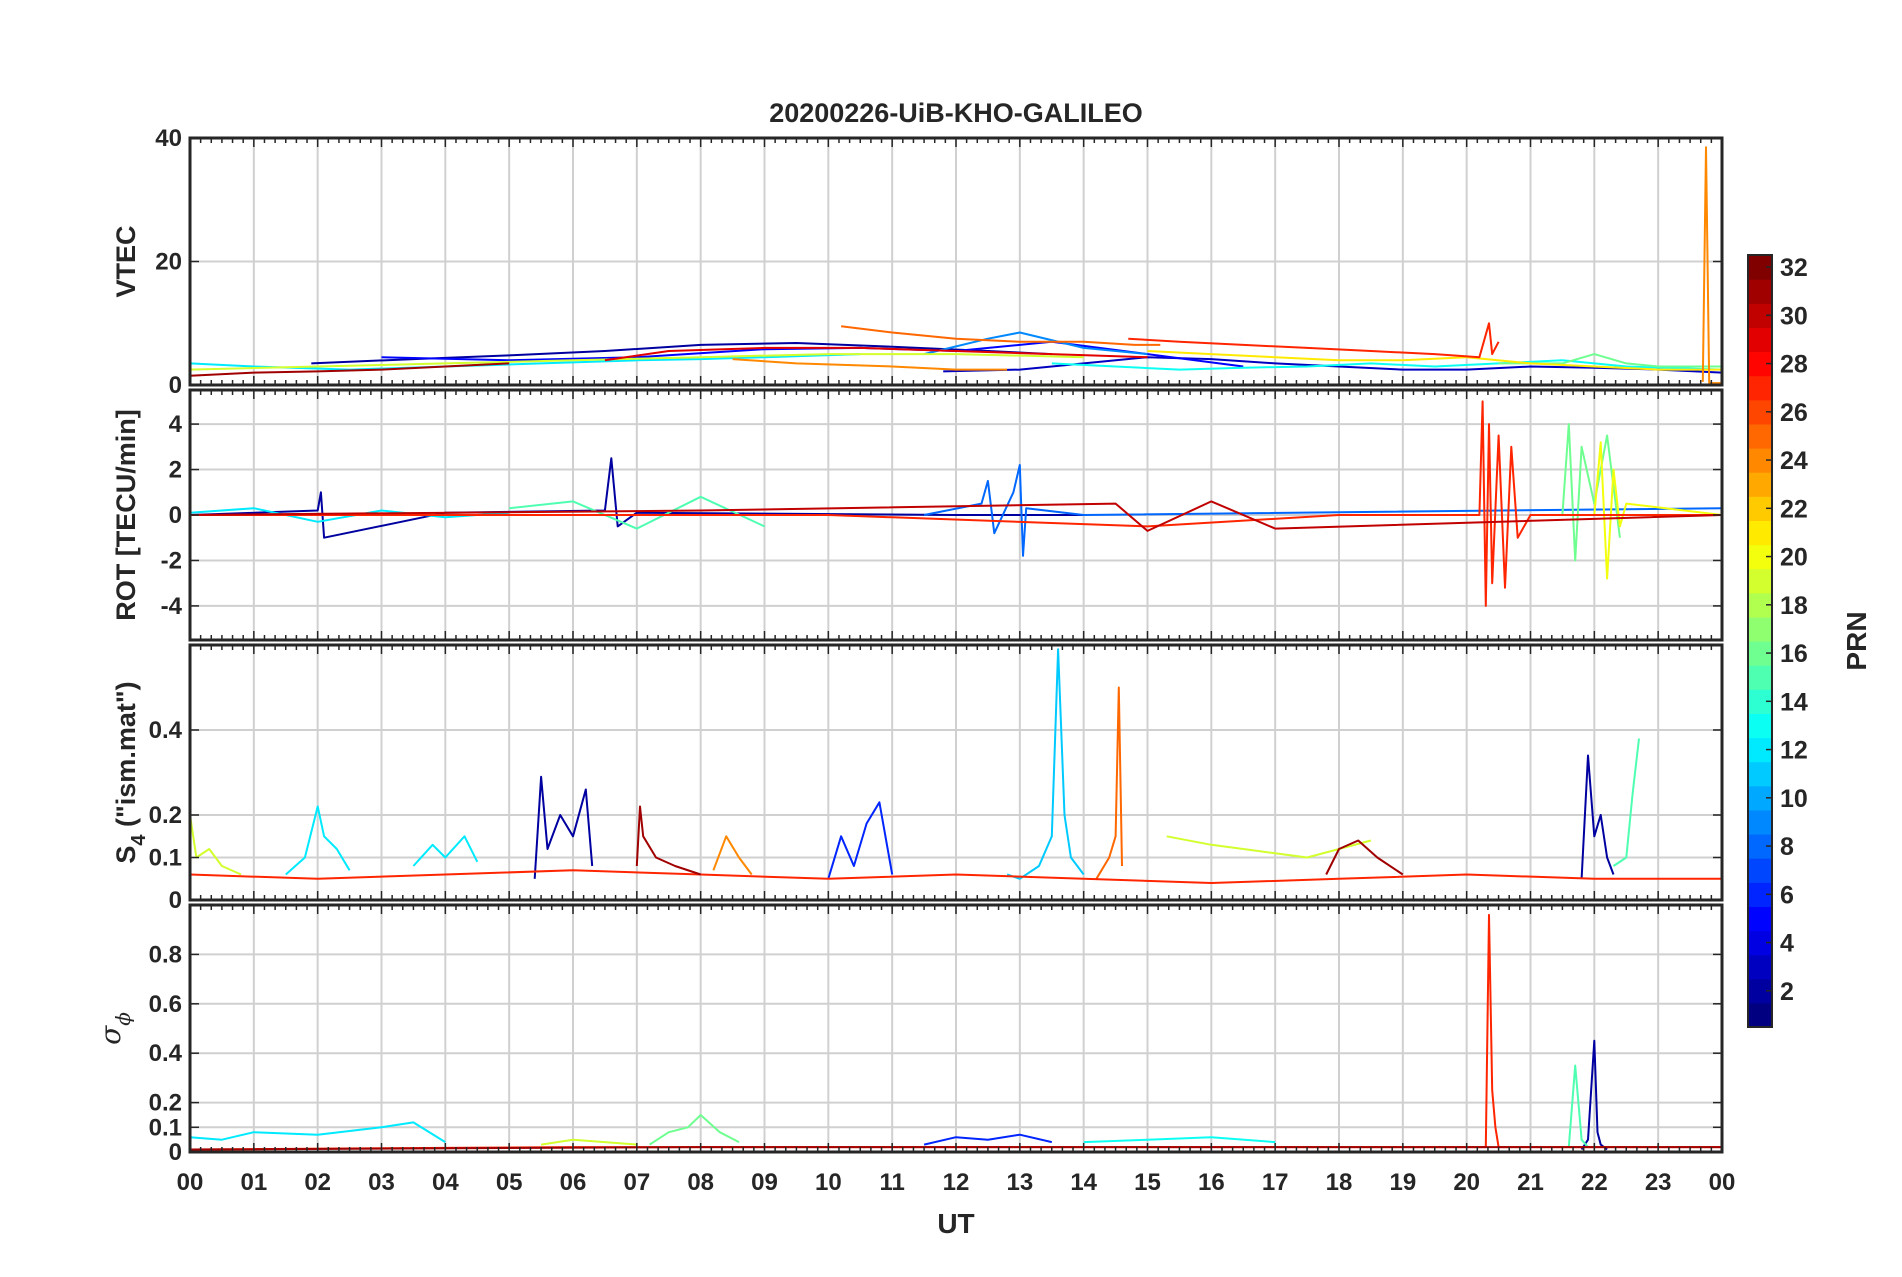  I want to click on x-tick-label: 02, so click(317, 1182).